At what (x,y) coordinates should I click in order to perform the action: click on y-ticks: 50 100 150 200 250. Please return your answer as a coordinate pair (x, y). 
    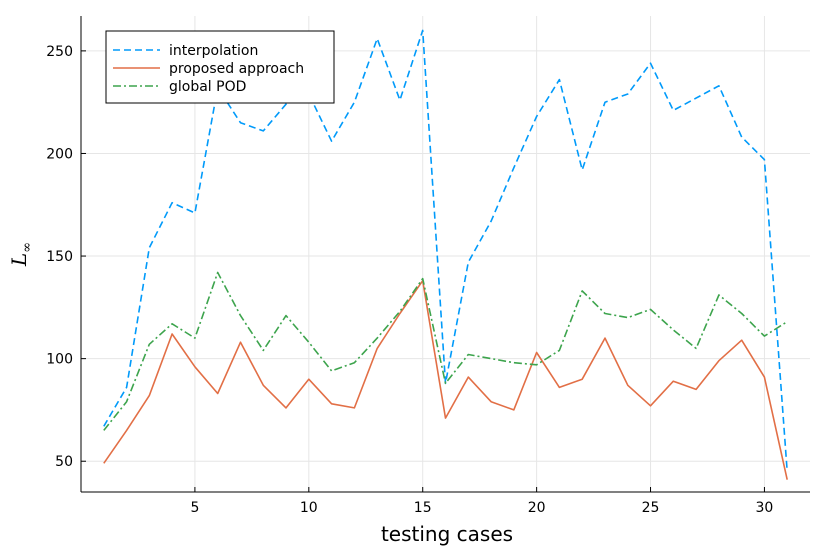
    Looking at the image, I should click on (66, 257).